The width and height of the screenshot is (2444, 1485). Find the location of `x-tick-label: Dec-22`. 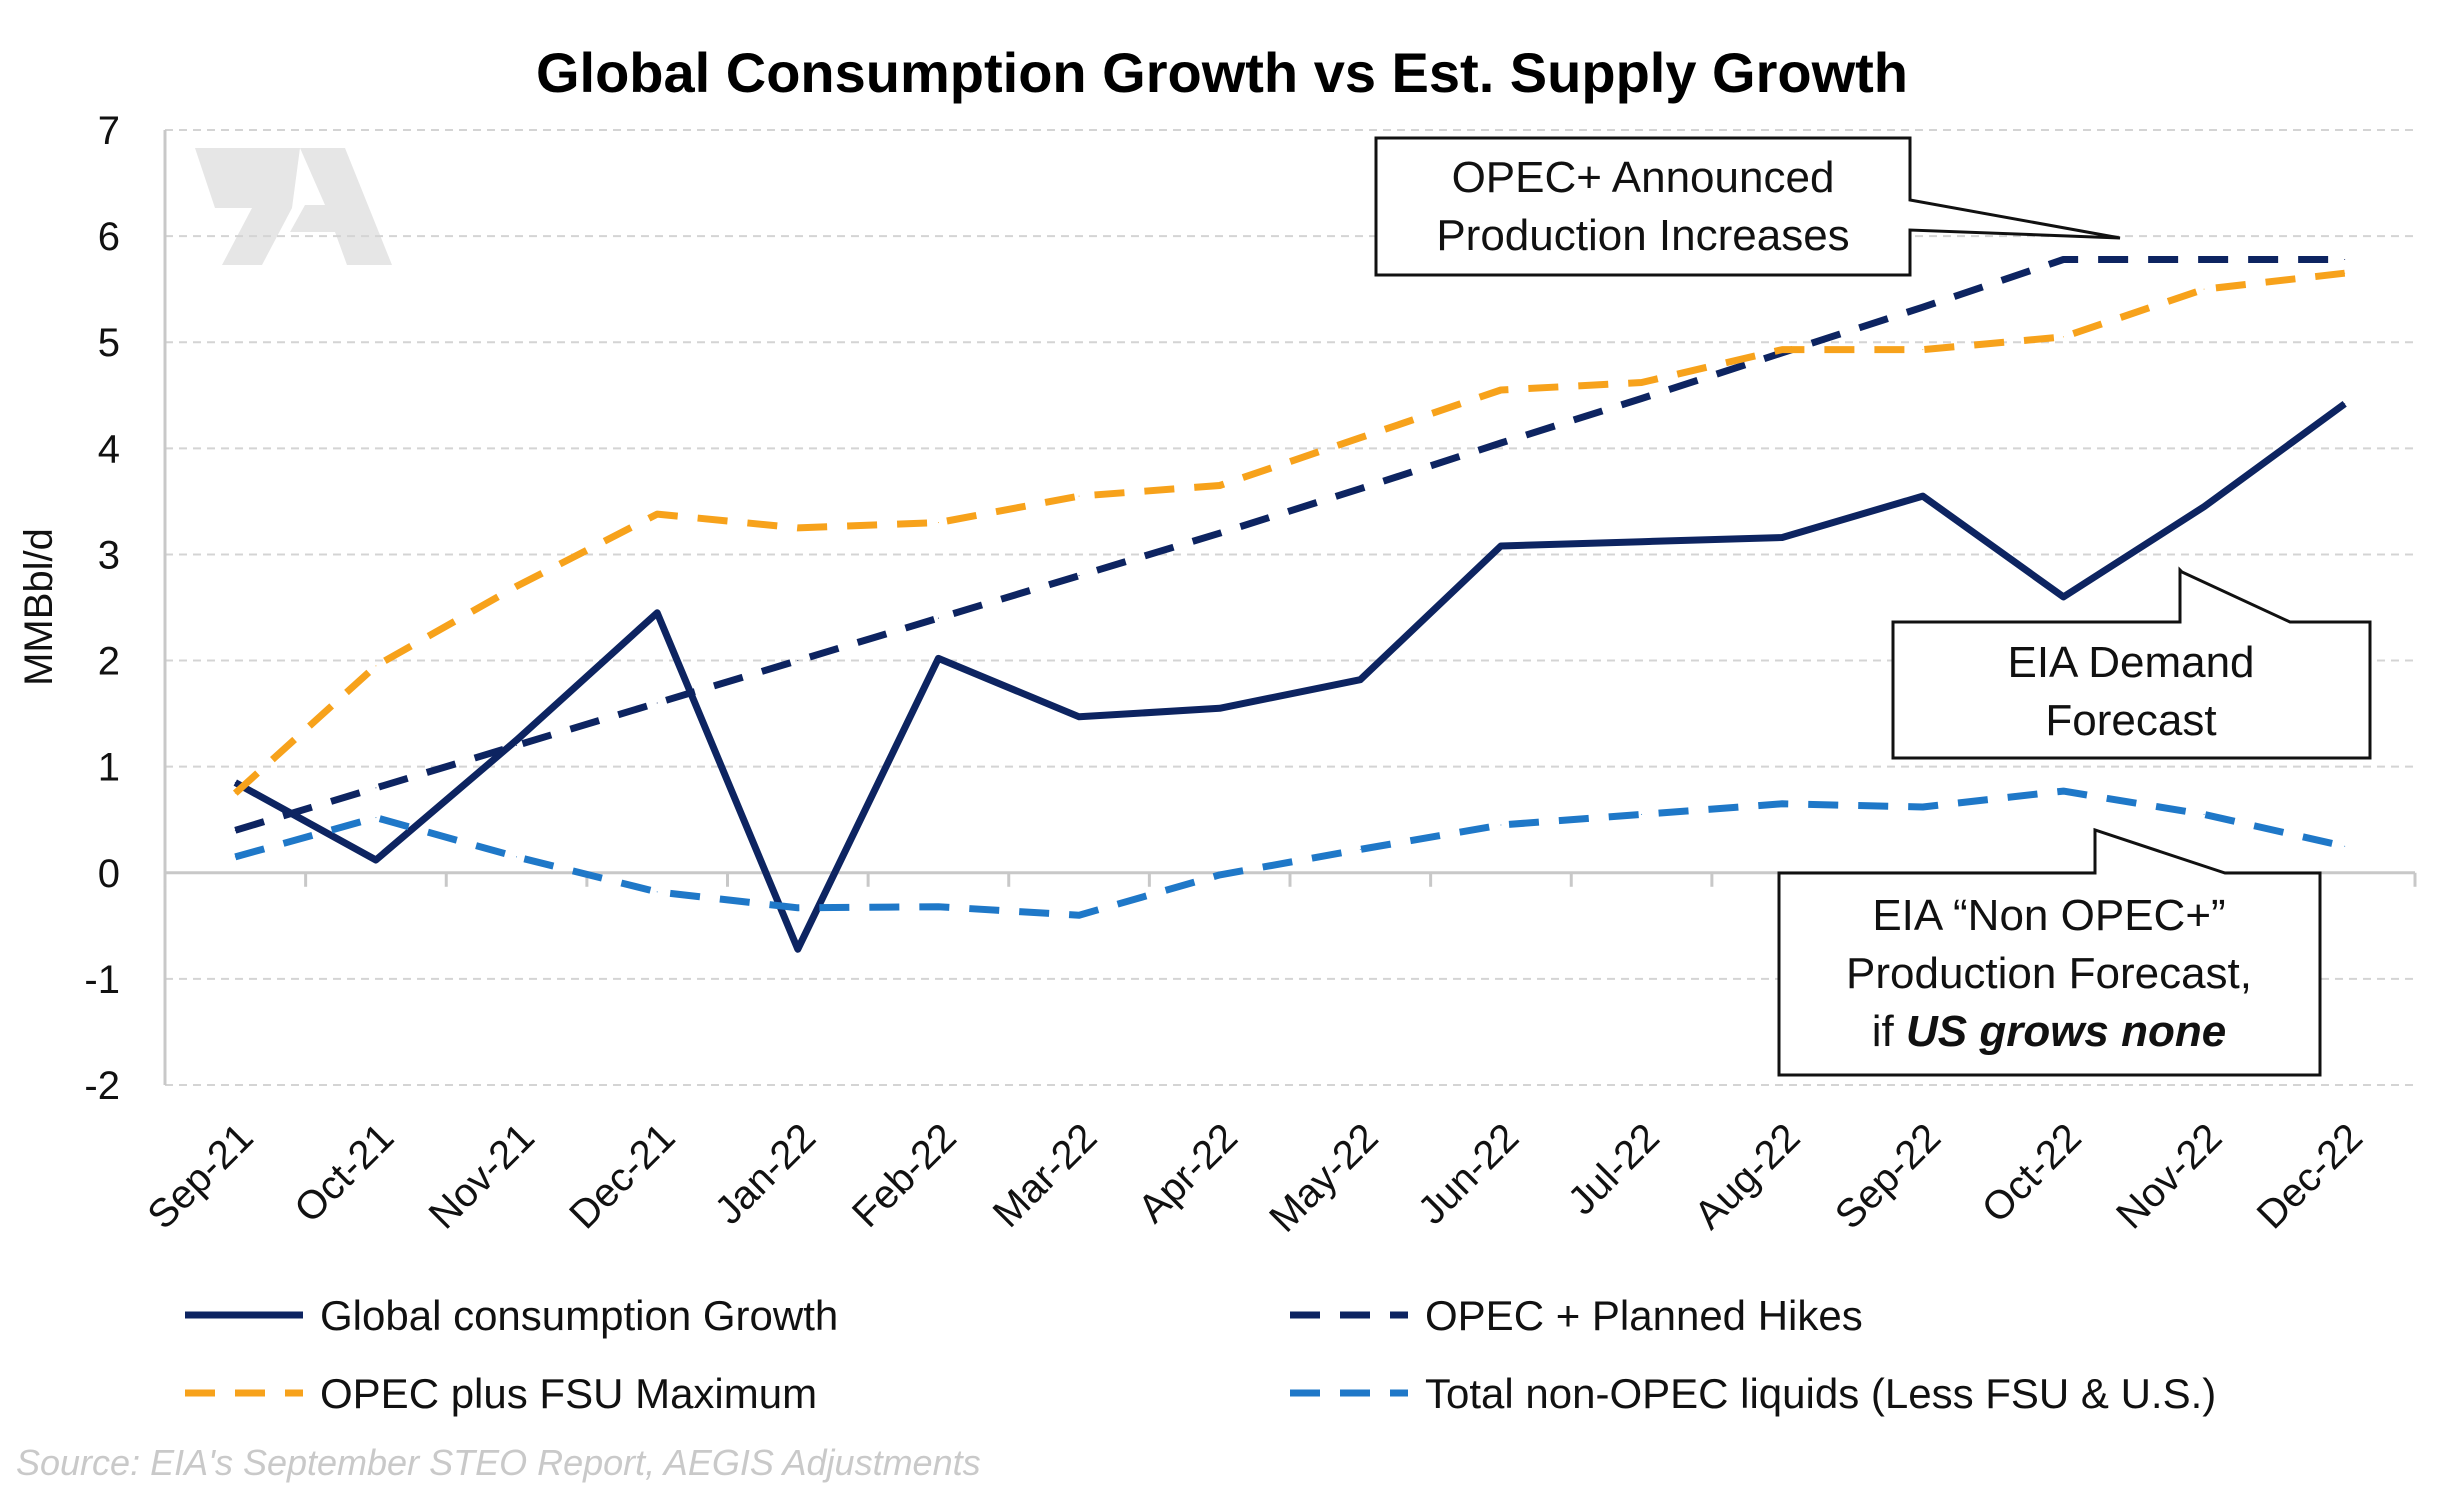

x-tick-label: Dec-22 is located at coordinates (2310, 1176).